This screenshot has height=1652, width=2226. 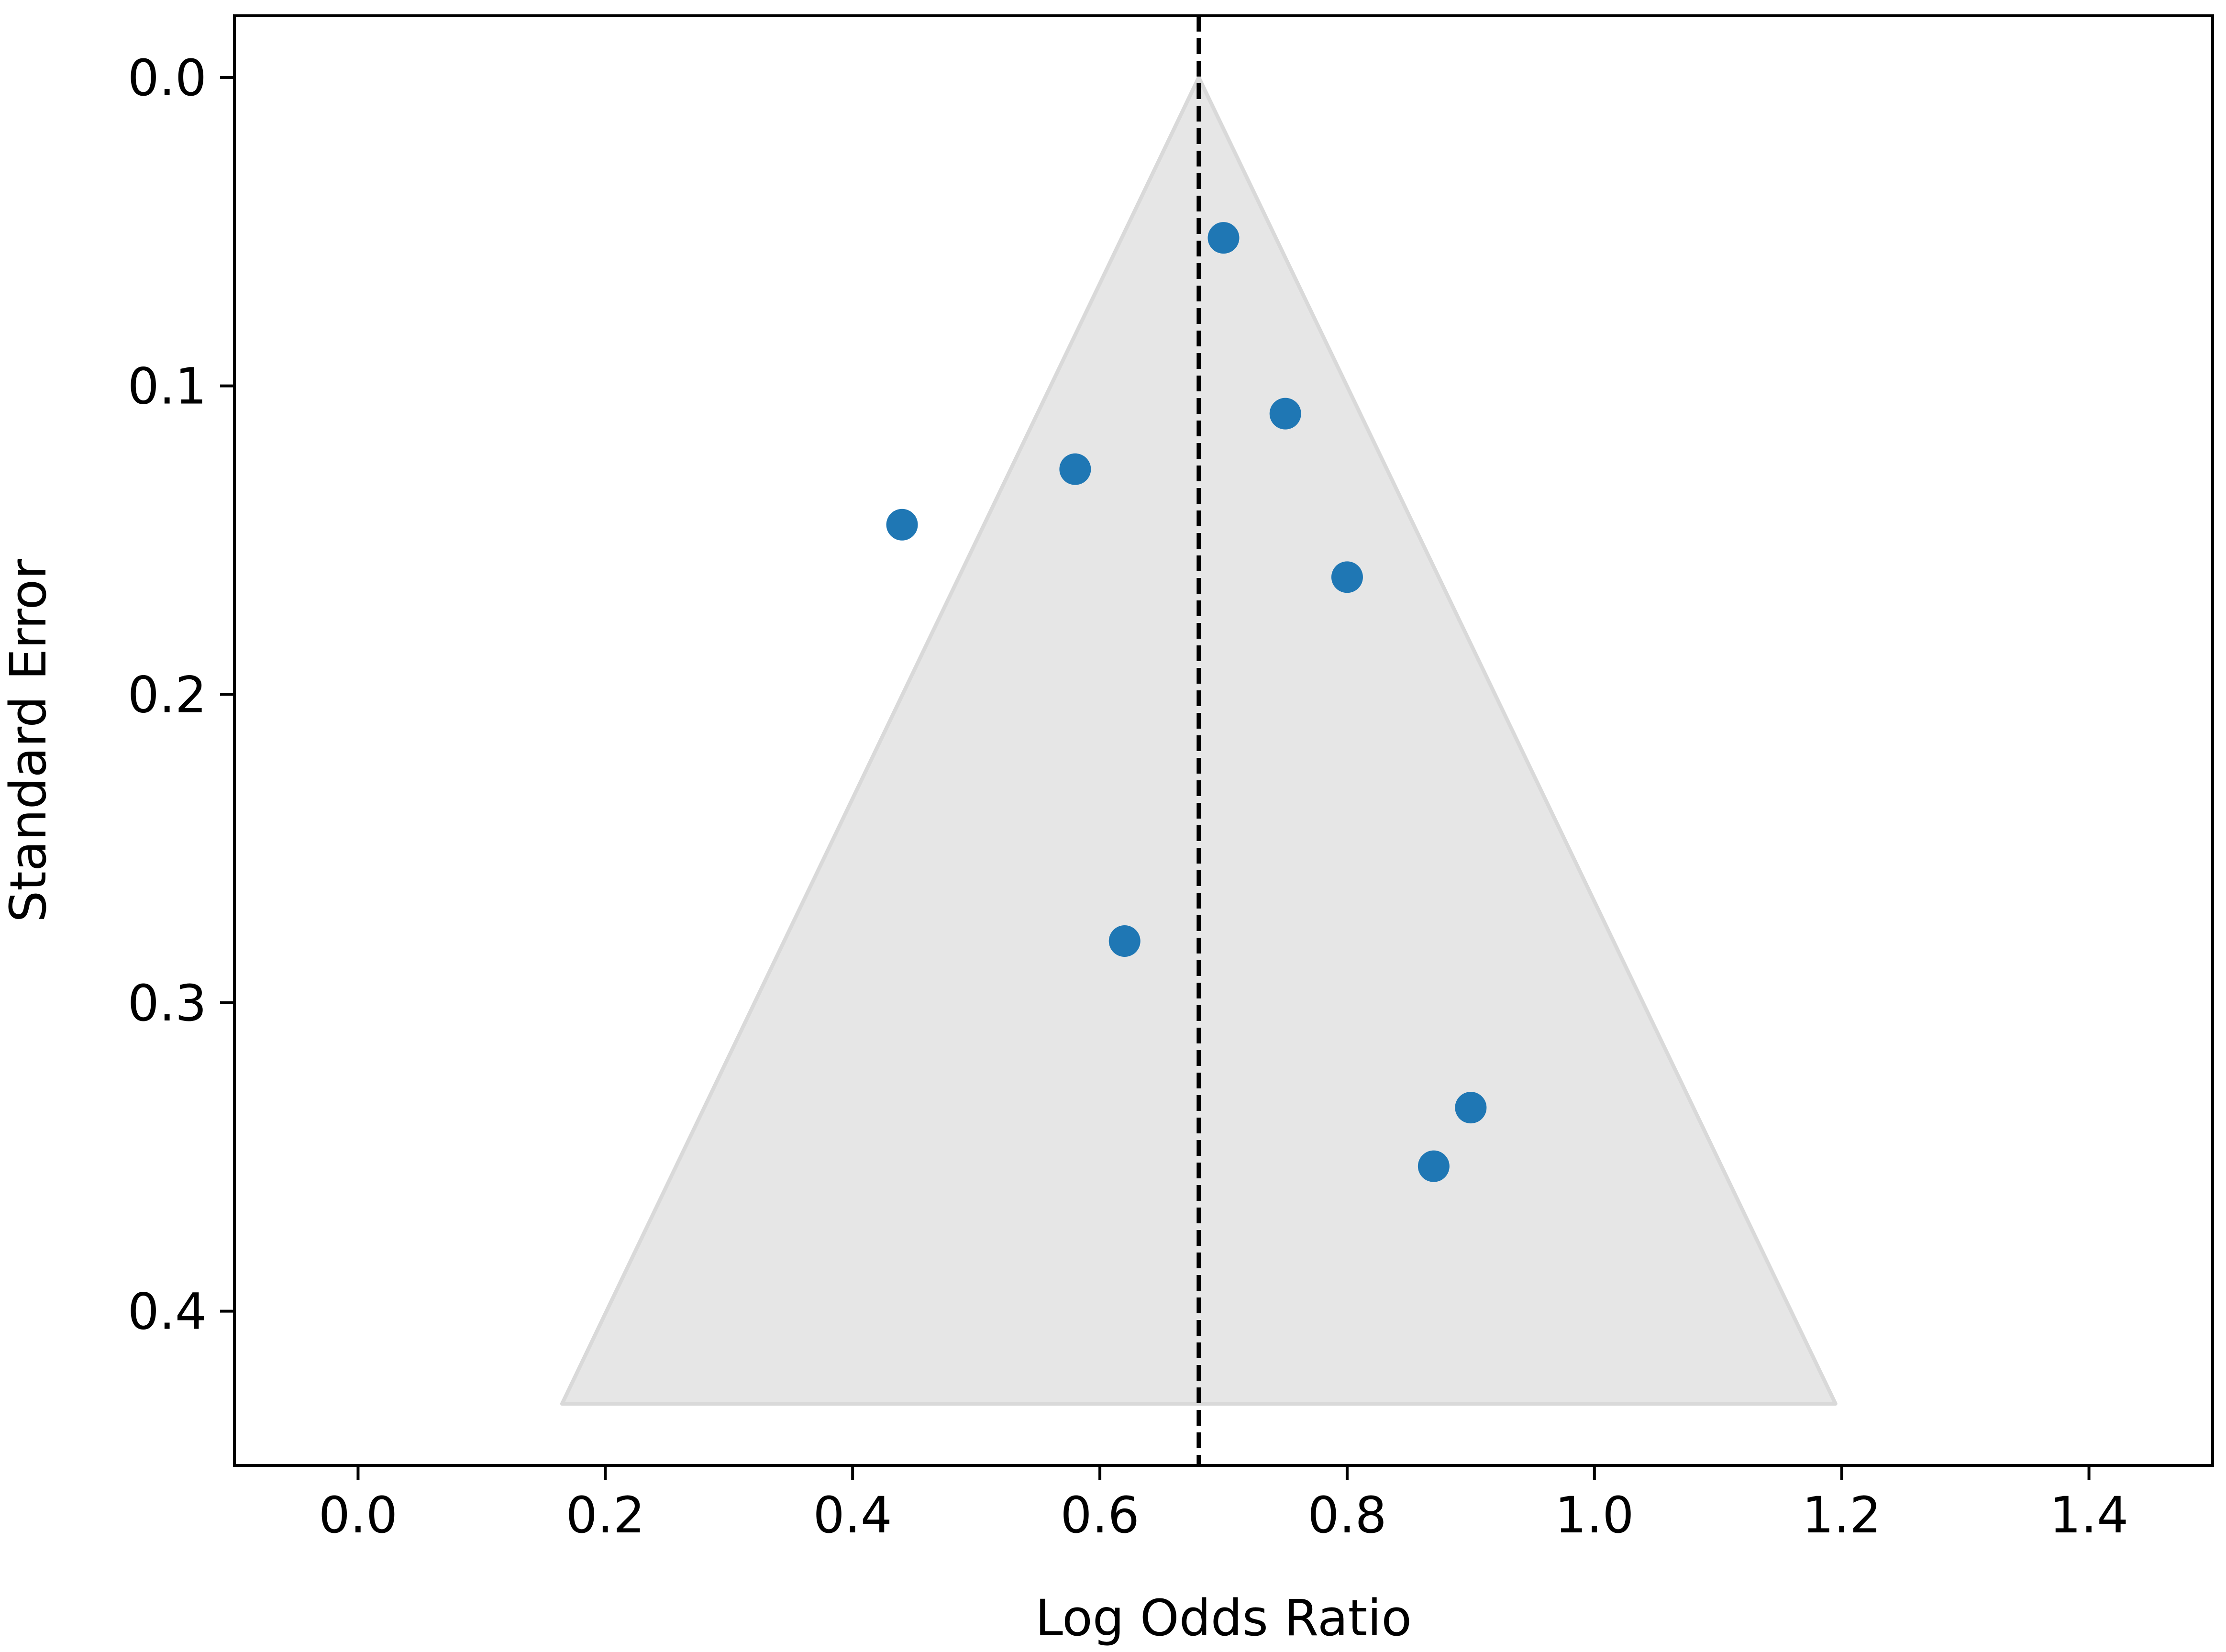 What do you see at coordinates (1223, 1618) in the screenshot?
I see `x-axis-label: Log Odds Ratio` at bounding box center [1223, 1618].